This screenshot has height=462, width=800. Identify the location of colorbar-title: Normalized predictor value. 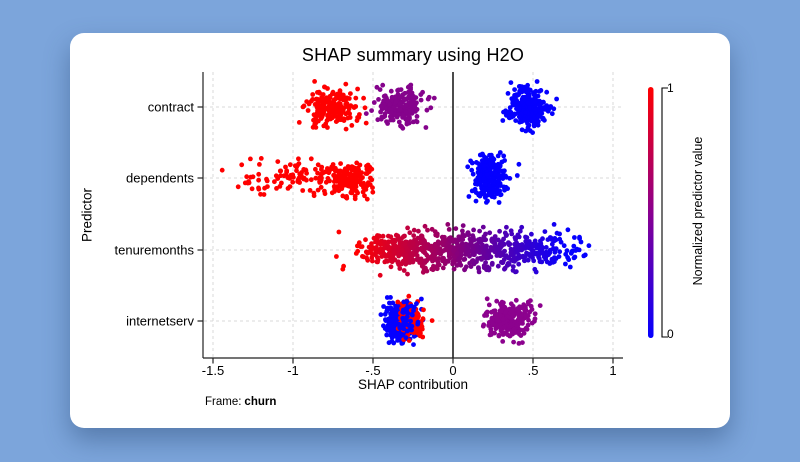
(698, 211).